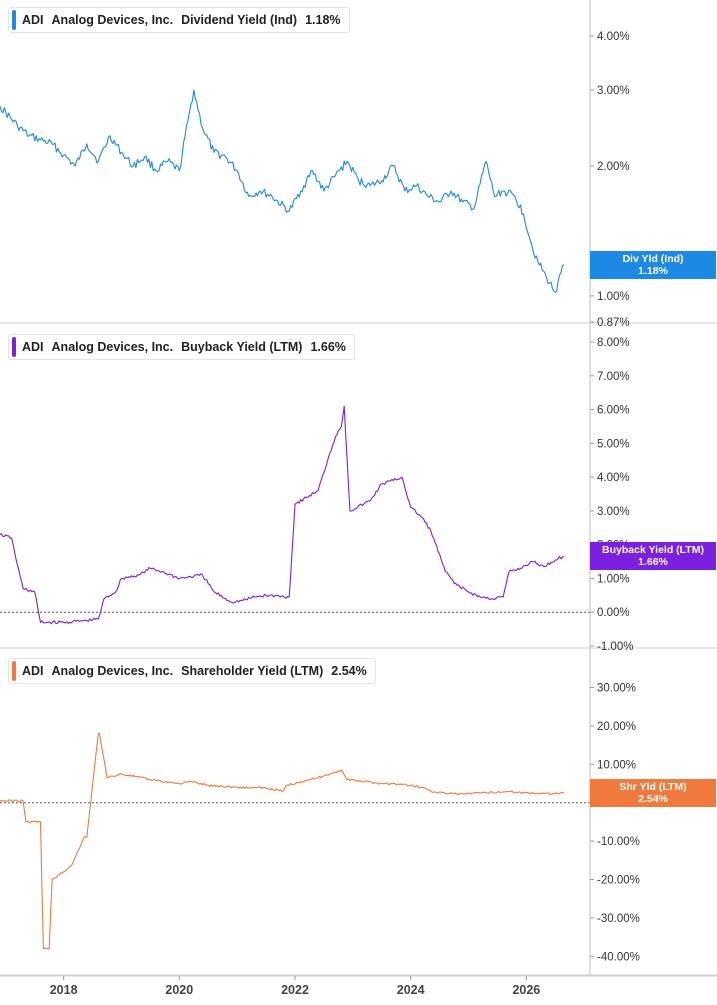 Image resolution: width=717 pixels, height=1005 pixels. I want to click on y-tick-label: 6.00%, so click(613, 411).